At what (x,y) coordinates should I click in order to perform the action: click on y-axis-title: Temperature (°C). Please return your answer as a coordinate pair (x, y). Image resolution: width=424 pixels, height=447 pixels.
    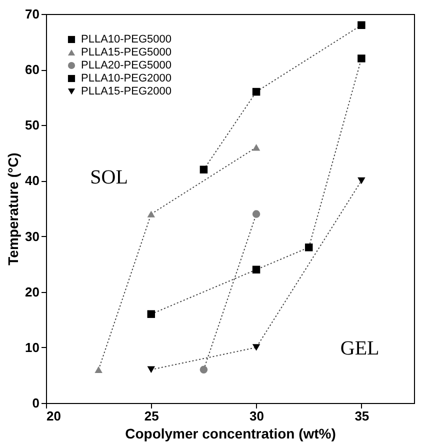
    Looking at the image, I should click on (13, 209).